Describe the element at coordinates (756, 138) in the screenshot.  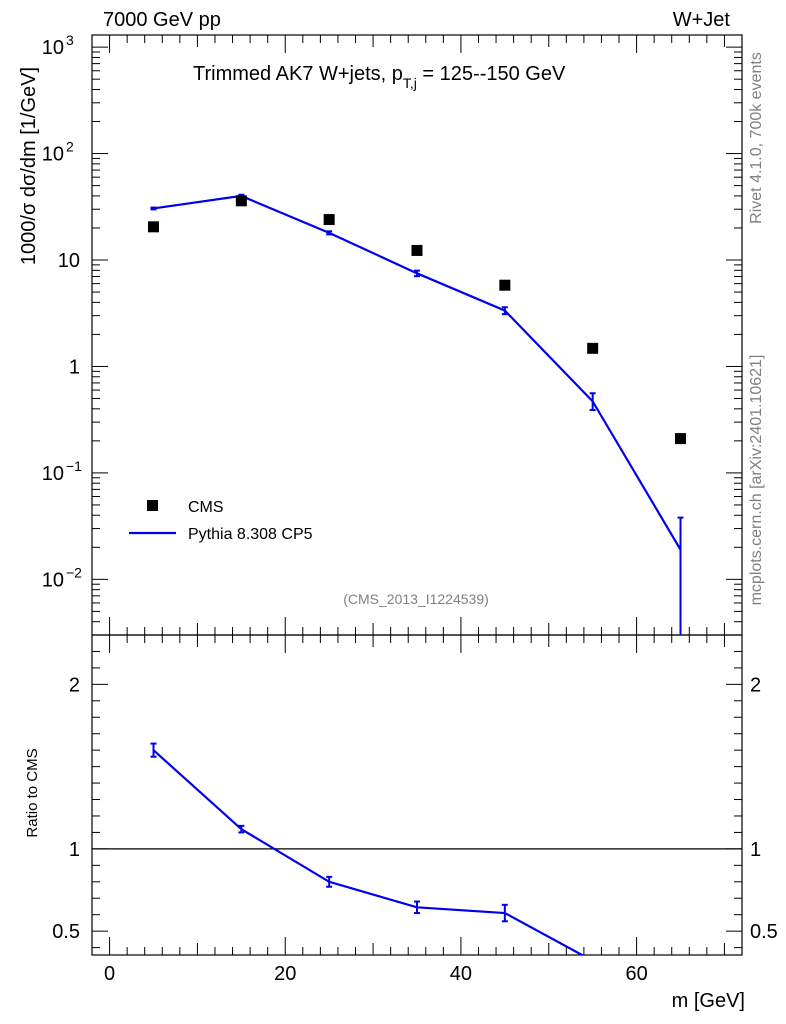
I see `rivet-version-label: Rivet 4.1.0, 700k events` at that location.